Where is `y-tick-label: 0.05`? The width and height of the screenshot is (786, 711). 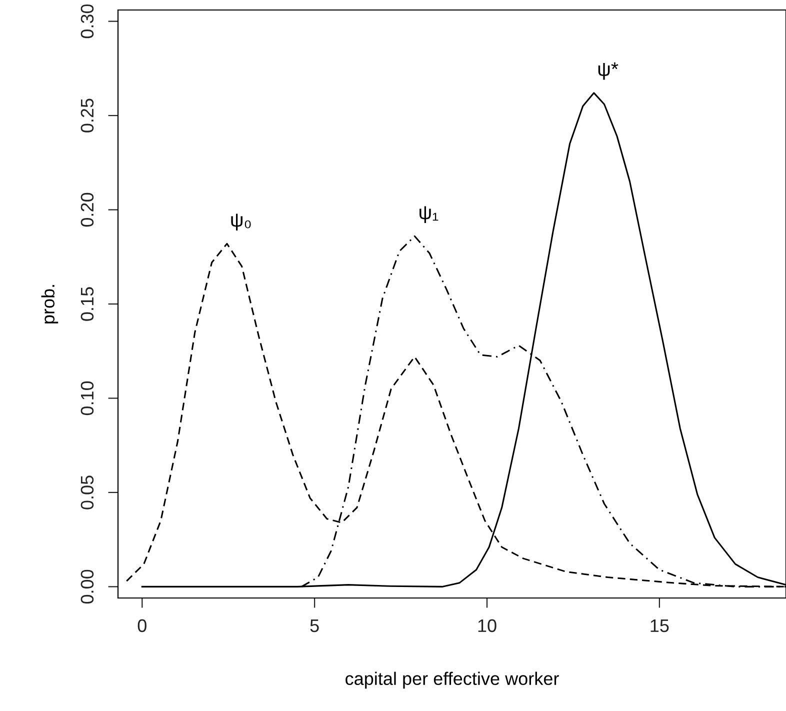 y-tick-label: 0.05 is located at coordinates (87, 493).